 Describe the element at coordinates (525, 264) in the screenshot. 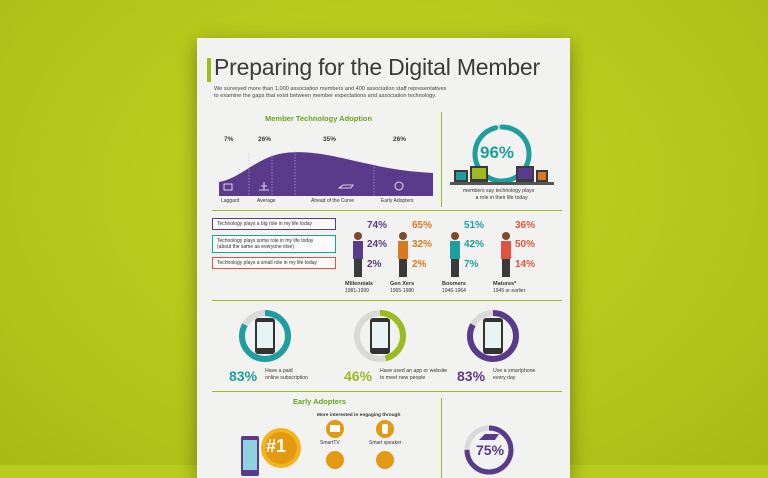

I see `generation-value: 14%` at that location.